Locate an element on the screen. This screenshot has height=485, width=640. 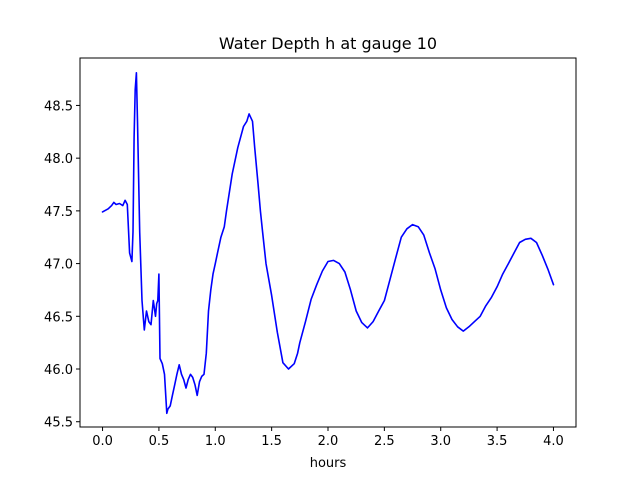
x-axis-ticks: 0.0 0.5 1.0 1.5 2.0 2.5 3.0 3.5 4.0 is located at coordinates (328, 438).